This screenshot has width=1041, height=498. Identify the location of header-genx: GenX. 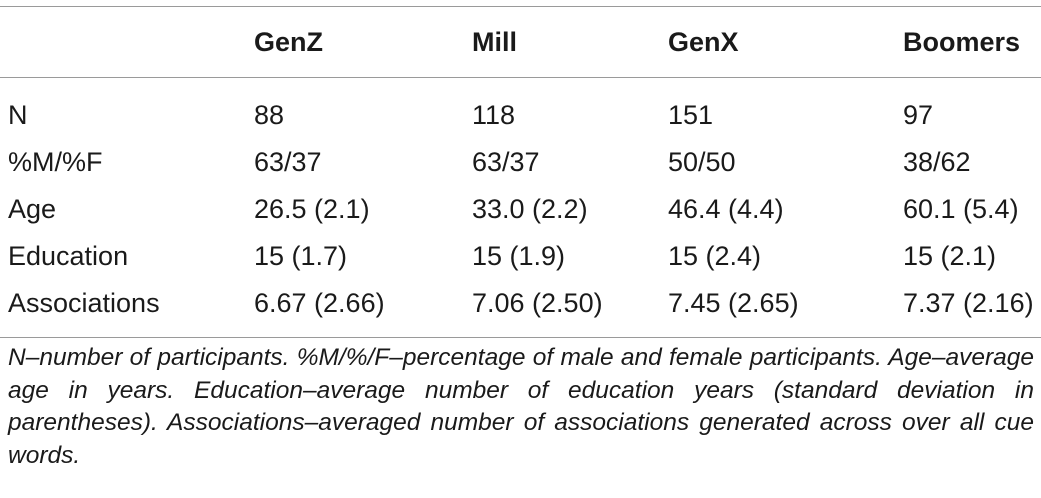
(703, 41).